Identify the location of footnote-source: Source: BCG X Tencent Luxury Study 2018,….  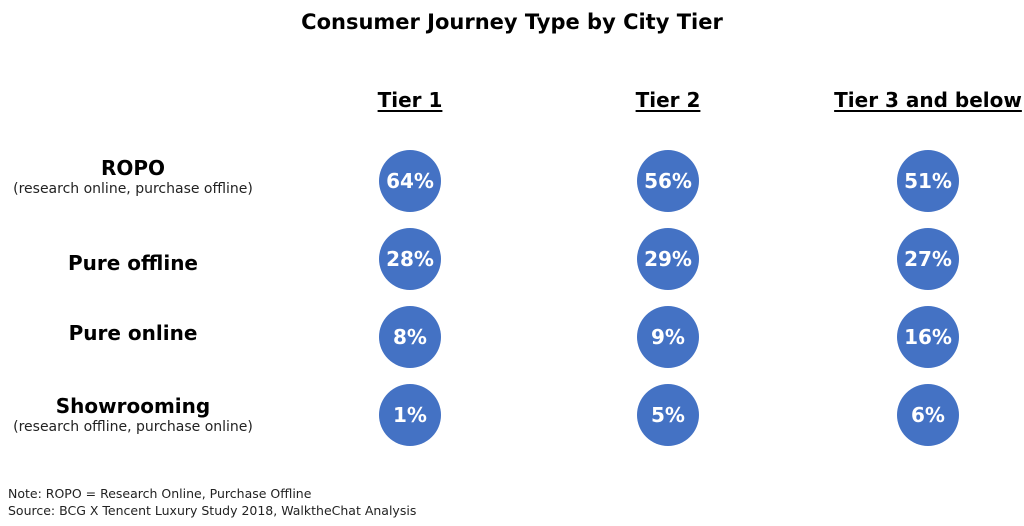
(212, 510).